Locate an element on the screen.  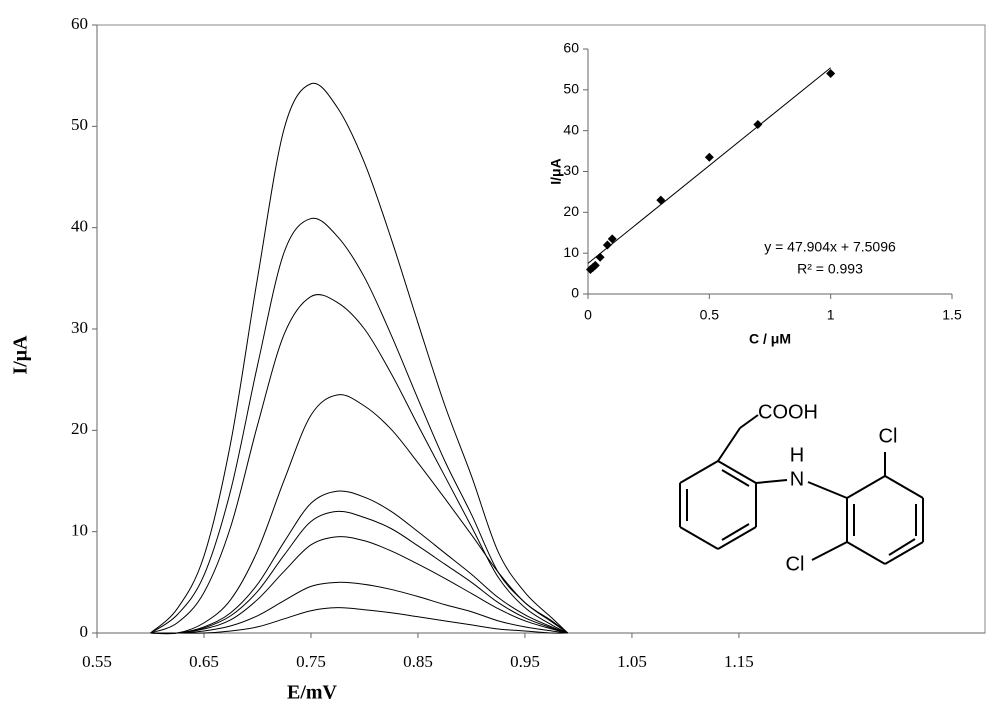
x-tick-label: 0 is located at coordinates (588, 315).